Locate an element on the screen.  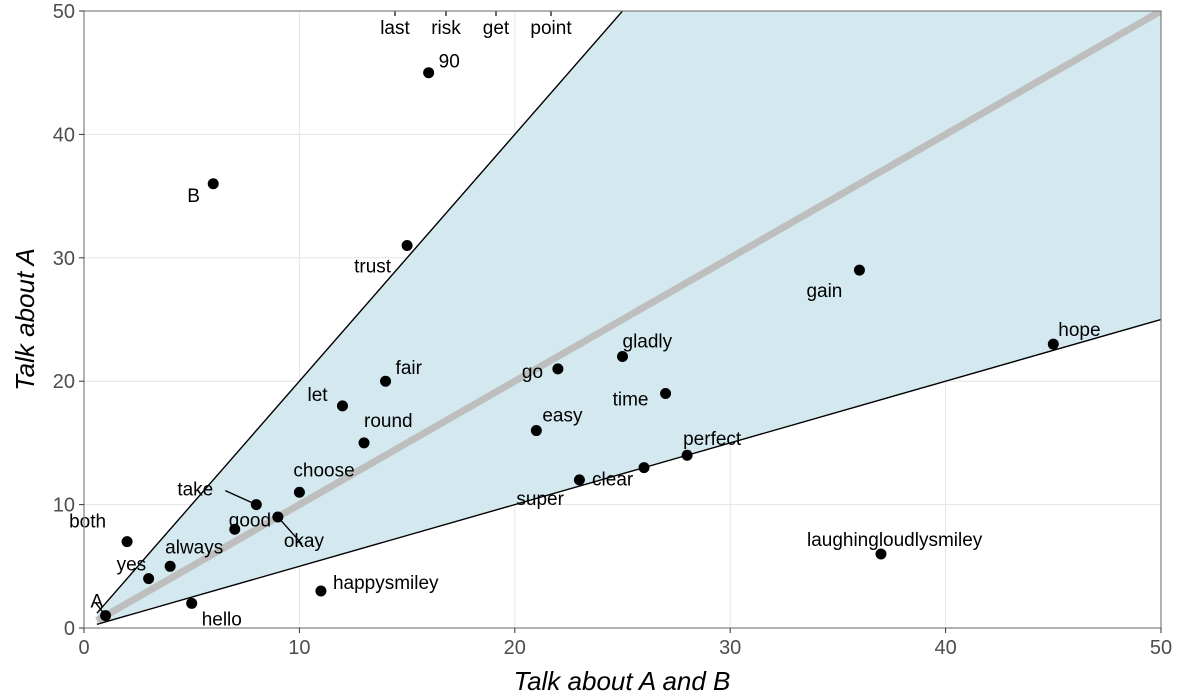
point-label-hope: hope is located at coordinates (1079, 330).